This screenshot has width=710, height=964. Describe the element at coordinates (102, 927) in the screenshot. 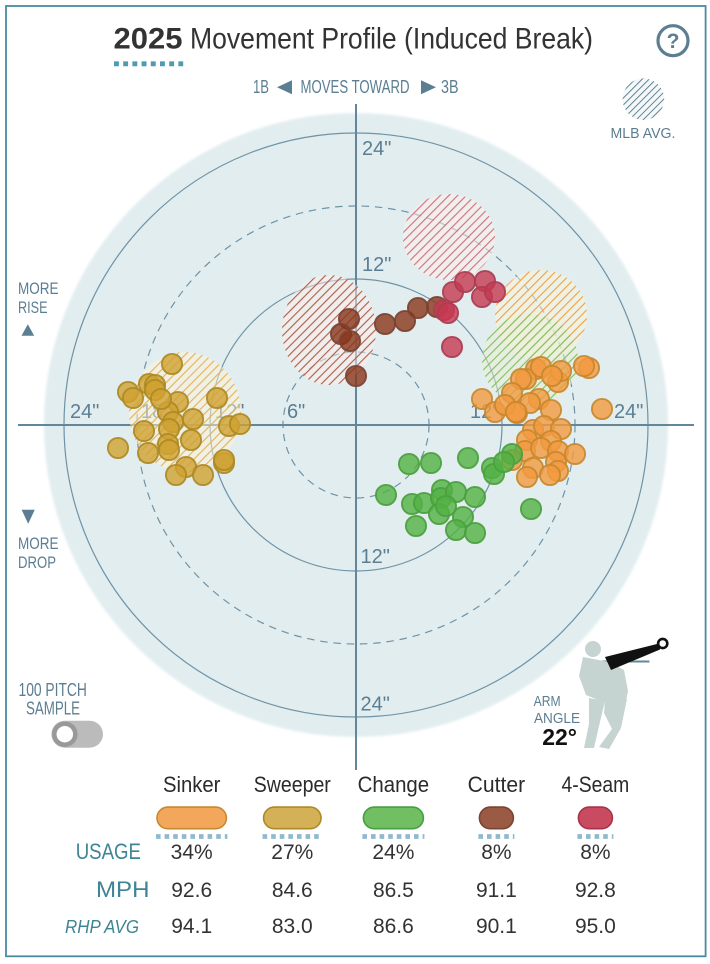

I see `svg-text: RHP AVG` at that location.